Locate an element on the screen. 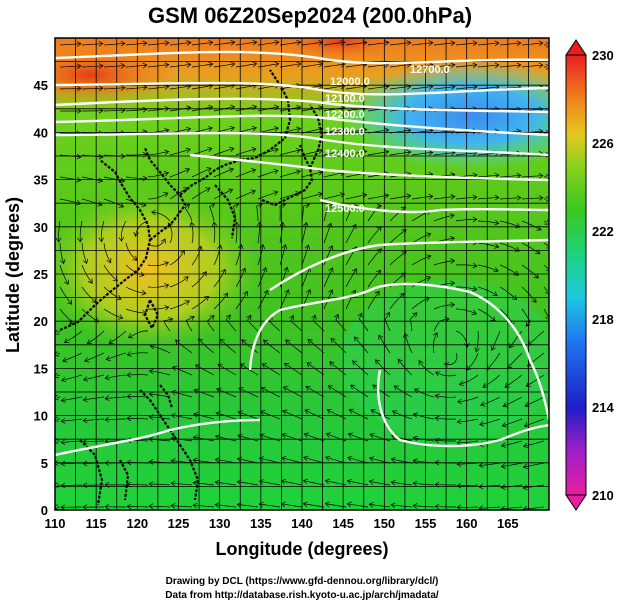 The image size is (619, 605). y-tick-labels: 0 5 10 15 20 25 30 35 40 45 is located at coordinates (41, 298).